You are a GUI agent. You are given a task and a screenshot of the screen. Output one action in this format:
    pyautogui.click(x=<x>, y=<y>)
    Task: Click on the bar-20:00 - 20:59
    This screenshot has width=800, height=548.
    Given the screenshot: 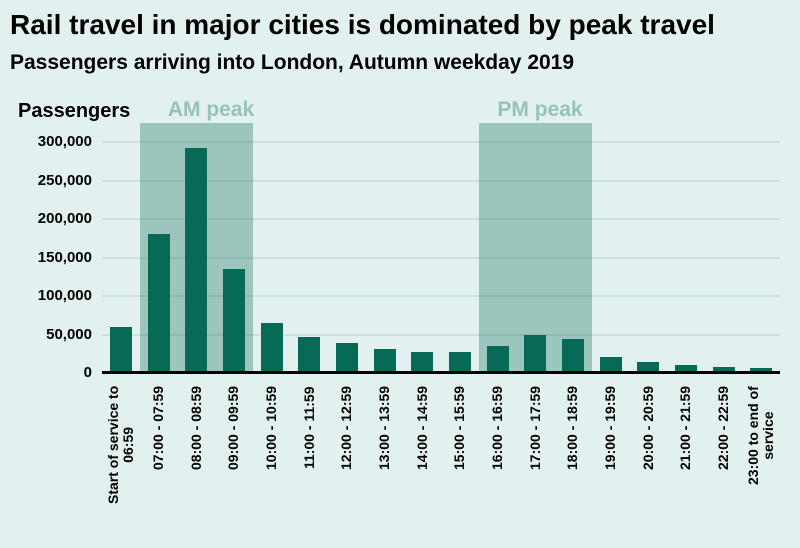 What is the action you would take?
    pyautogui.click(x=648, y=367)
    